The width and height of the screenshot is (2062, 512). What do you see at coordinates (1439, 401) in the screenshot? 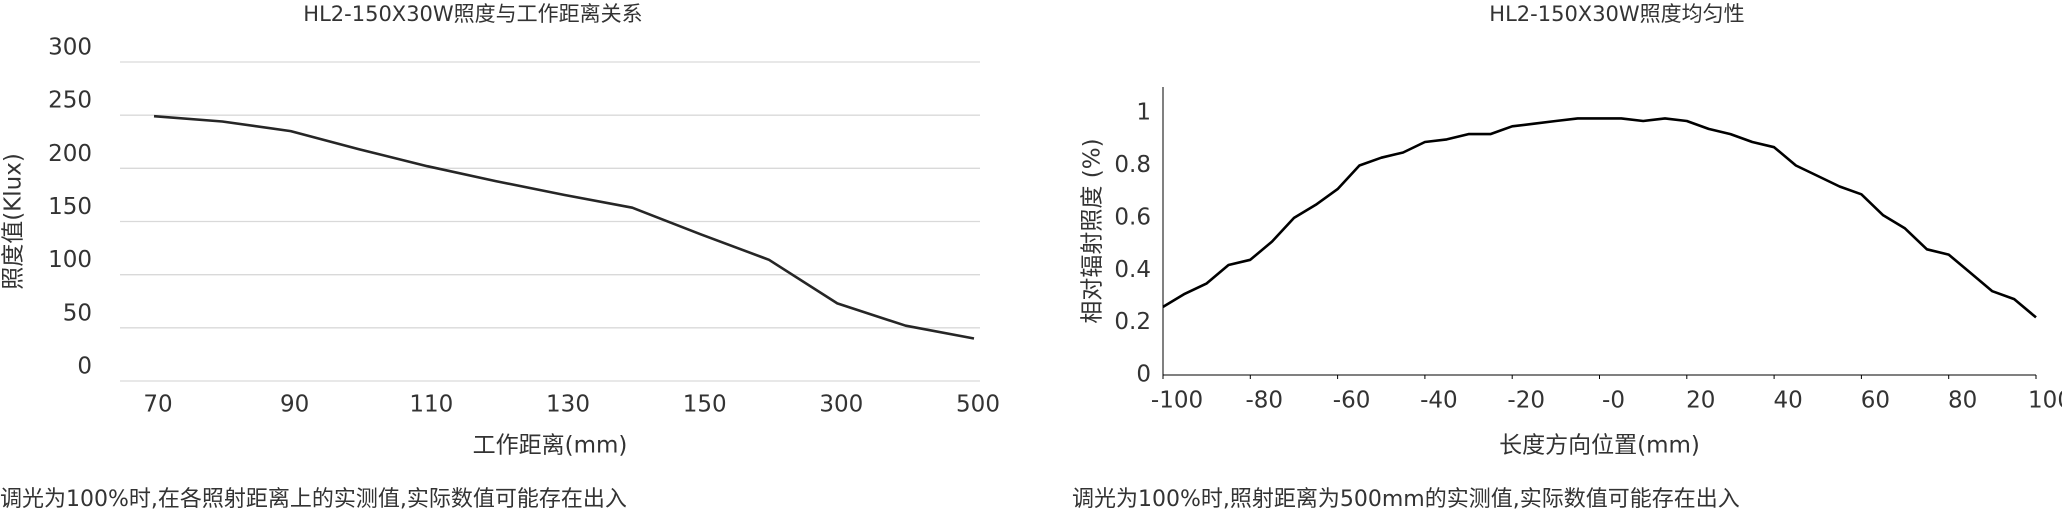
I see `x-tick-label: -40` at bounding box center [1439, 401].